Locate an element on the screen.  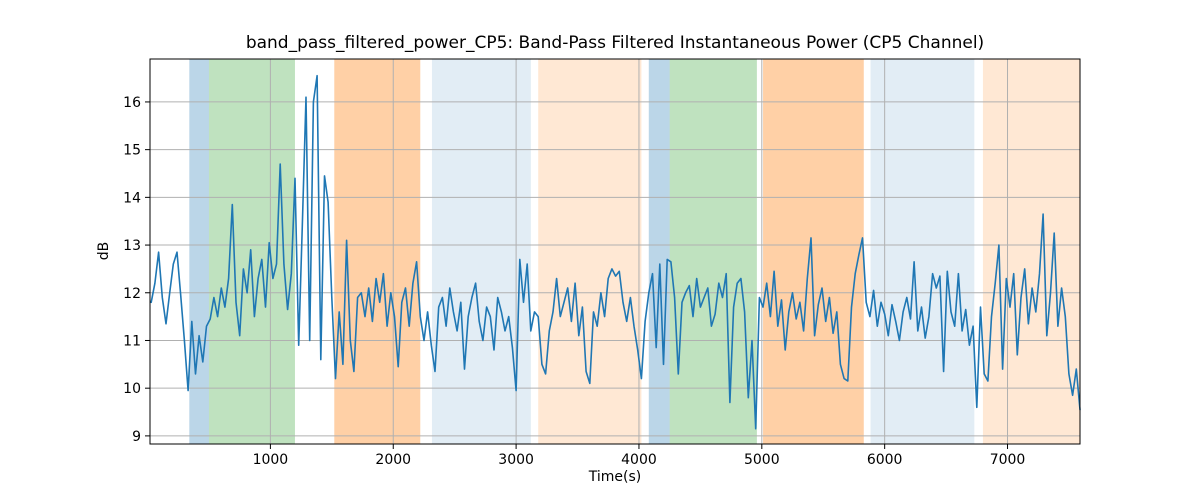
x-tick-label: 1000 is located at coordinates (271, 460).